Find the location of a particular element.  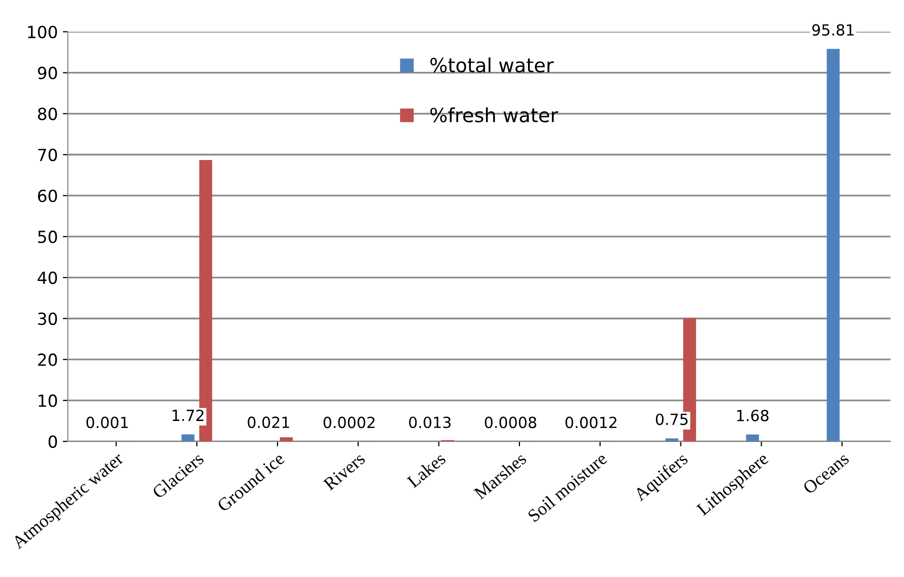

y-tick-label: 30 is located at coordinates (47, 319).